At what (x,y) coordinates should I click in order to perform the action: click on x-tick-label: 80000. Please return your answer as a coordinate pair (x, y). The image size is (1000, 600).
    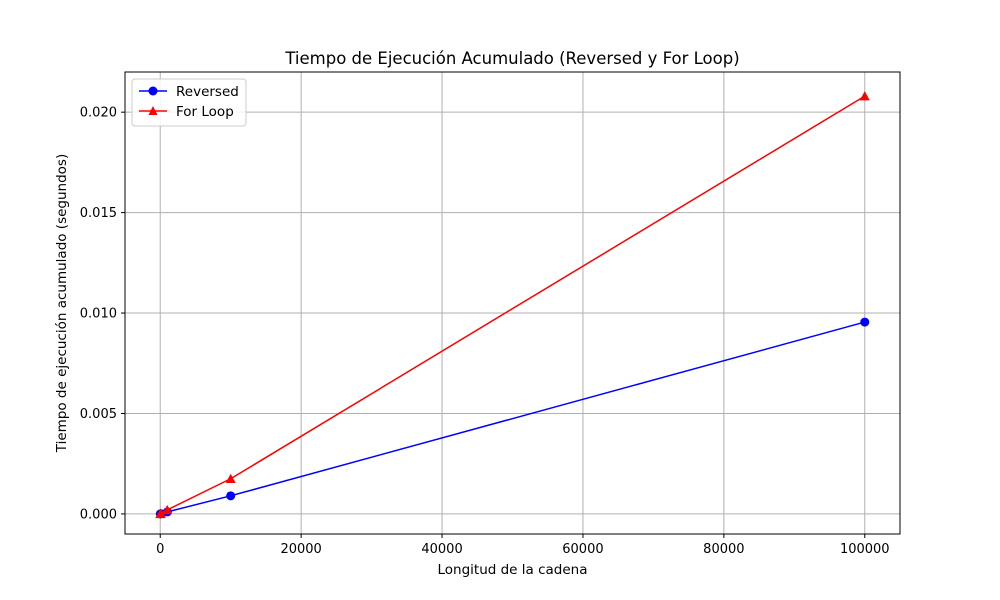
    Looking at the image, I should click on (723, 549).